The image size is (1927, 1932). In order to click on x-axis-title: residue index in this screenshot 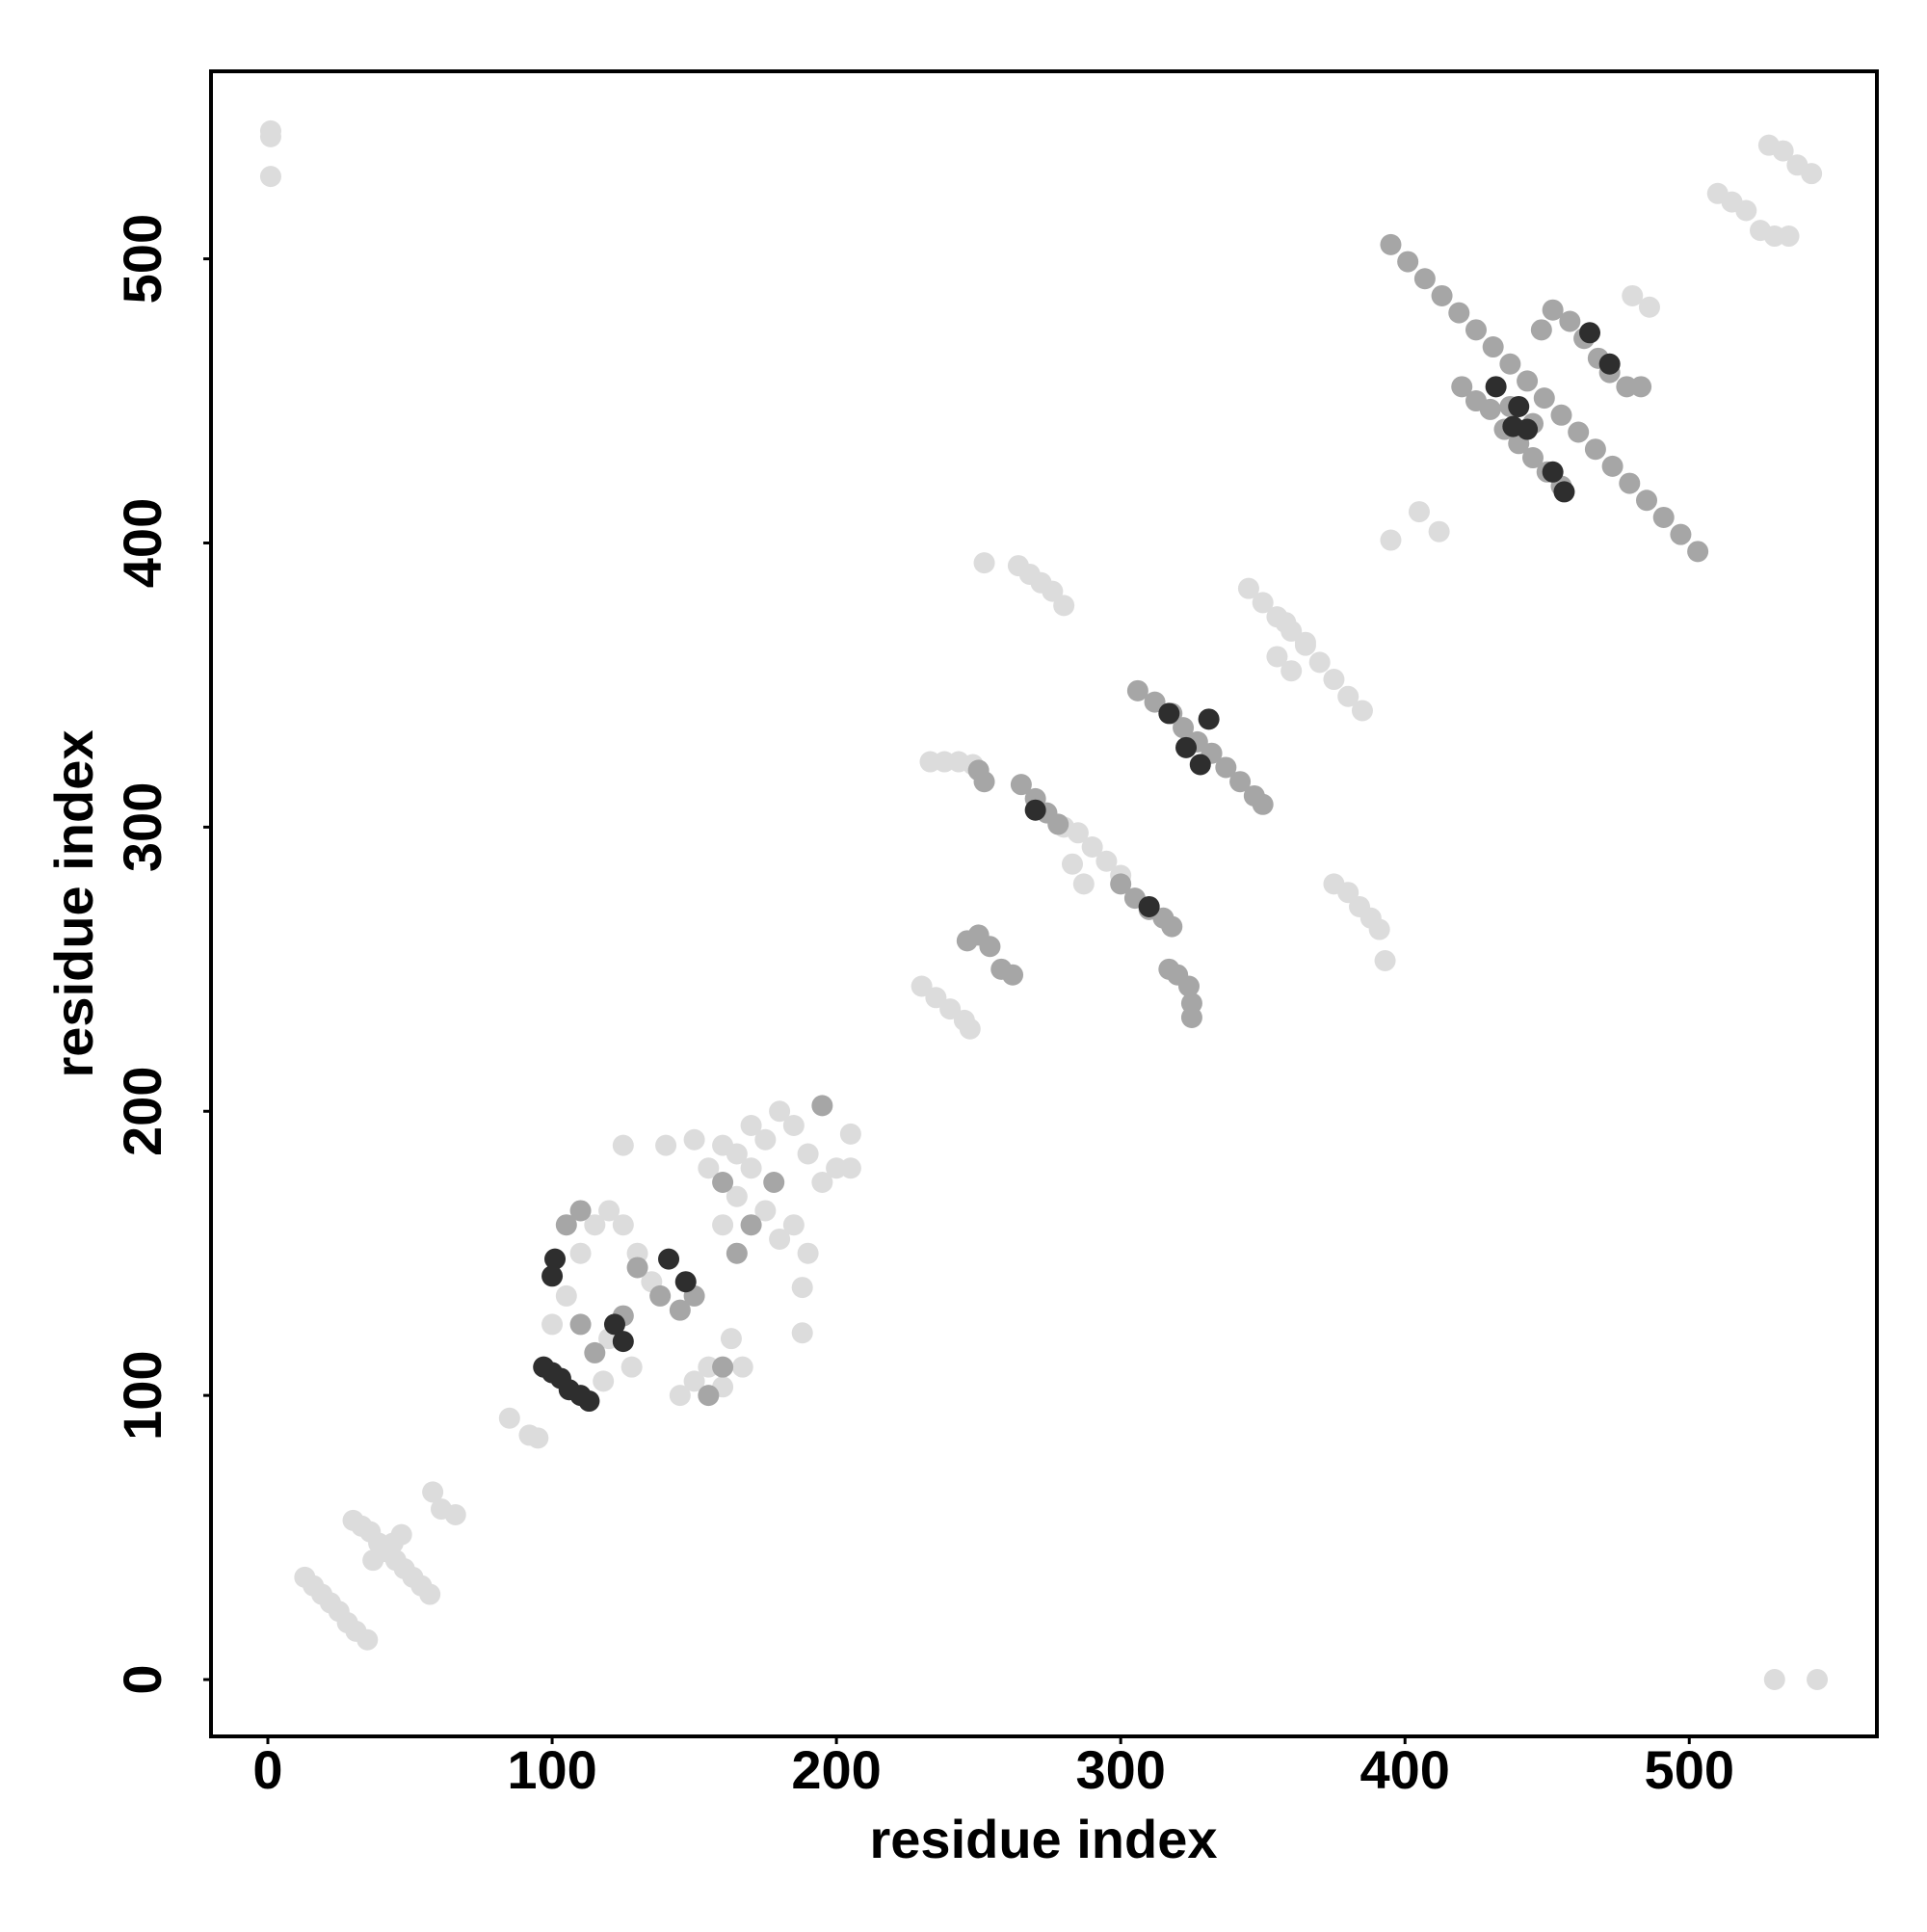, I will do `click(1043, 1839)`.